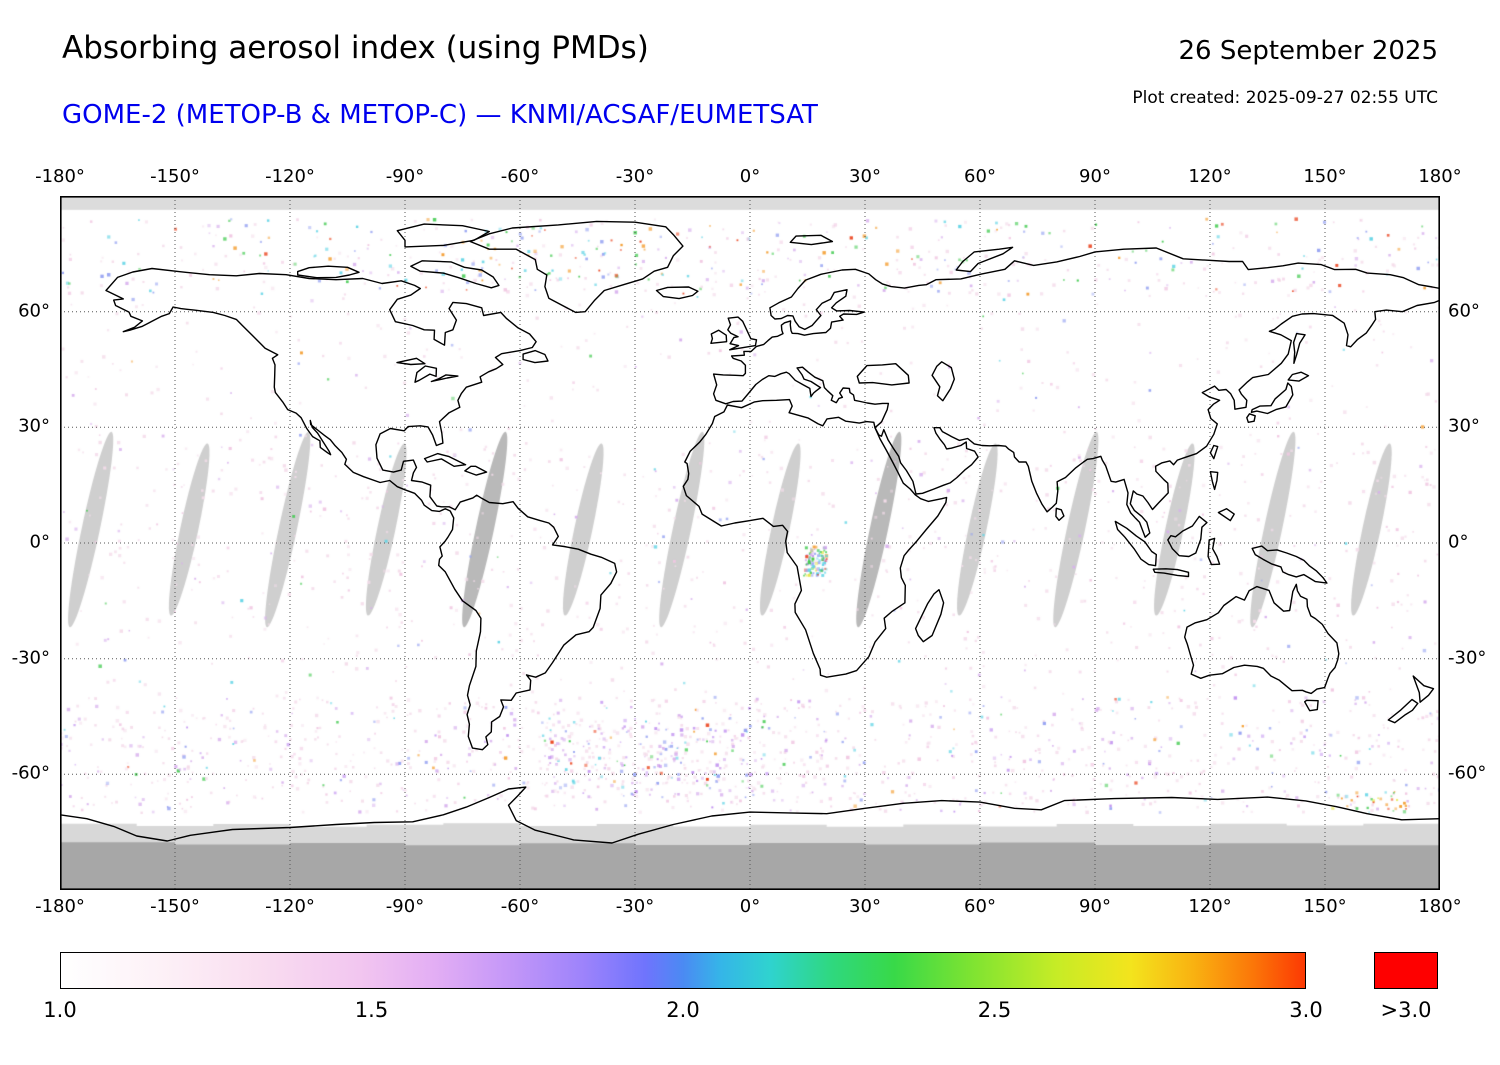 Image resolution: width=1500 pixels, height=1065 pixels. What do you see at coordinates (994, 1010) in the screenshot?
I see `colorbar-tick-label: 2.5` at bounding box center [994, 1010].